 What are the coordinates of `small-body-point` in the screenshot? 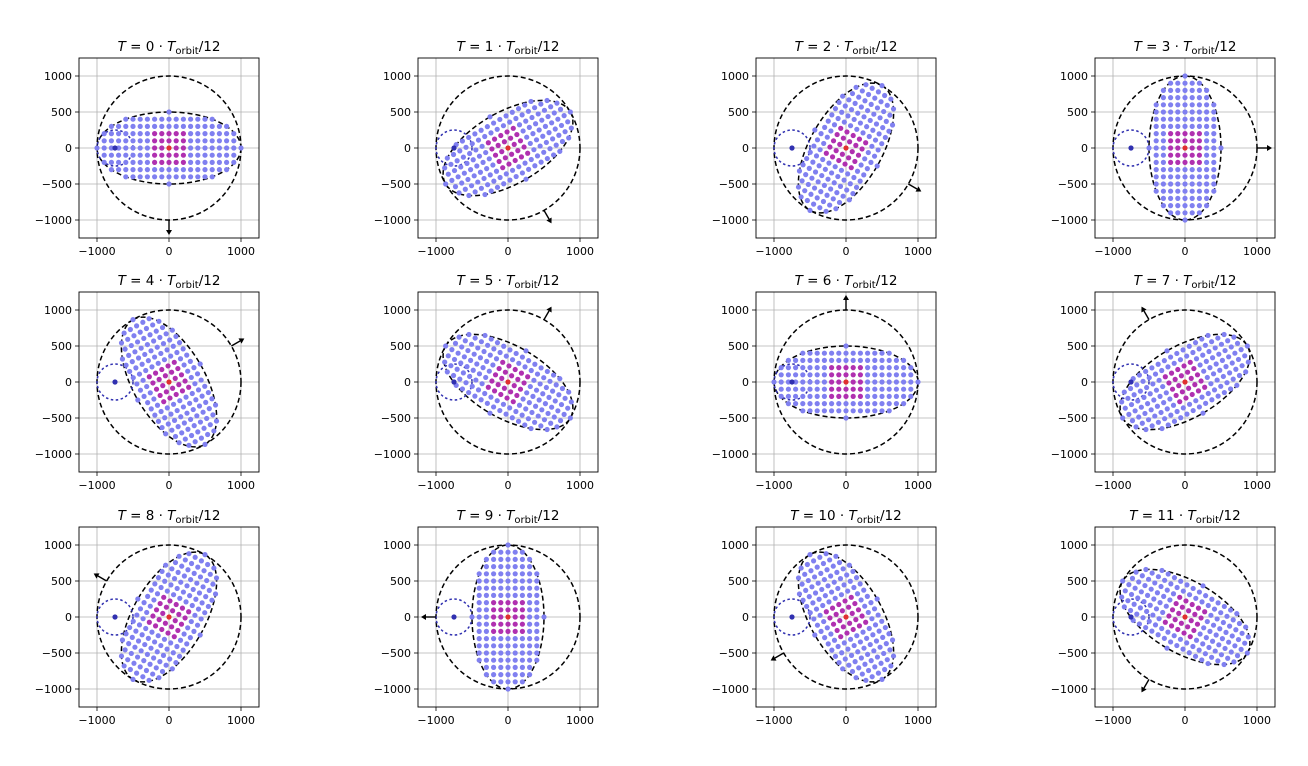 It's located at (1131, 617).